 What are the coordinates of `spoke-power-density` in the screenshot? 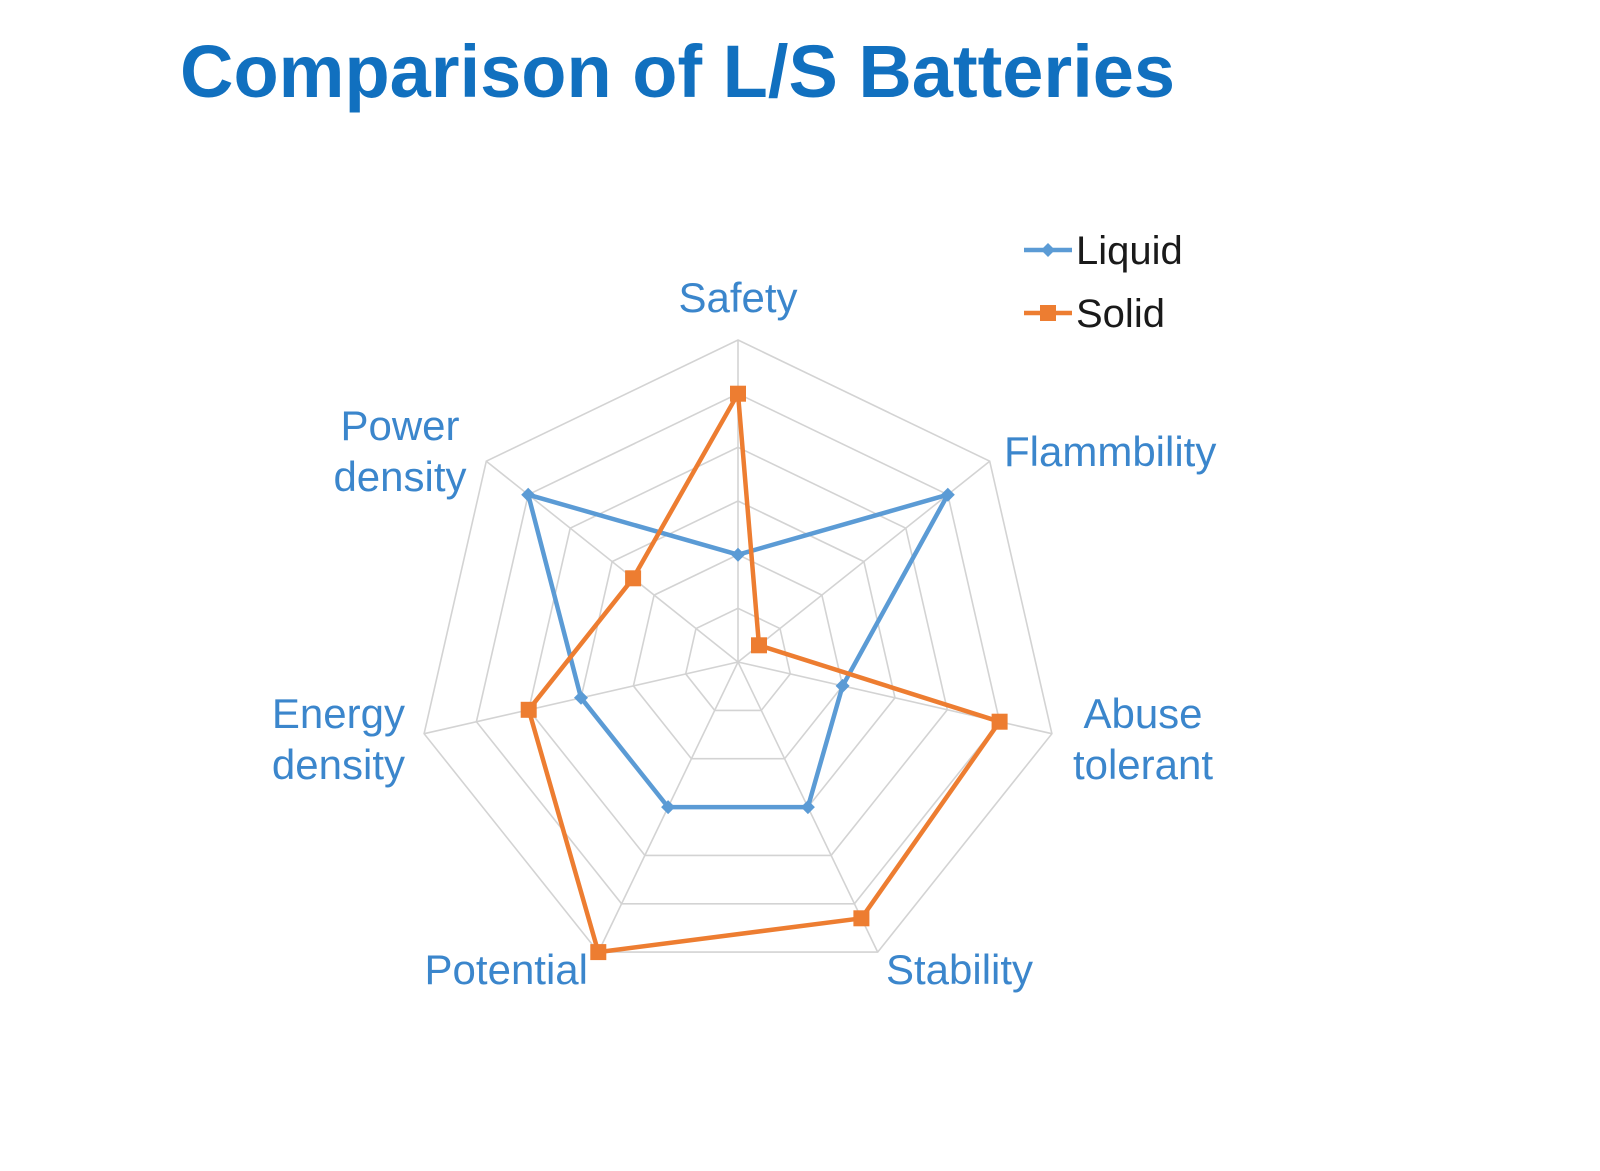 It's located at (612, 561).